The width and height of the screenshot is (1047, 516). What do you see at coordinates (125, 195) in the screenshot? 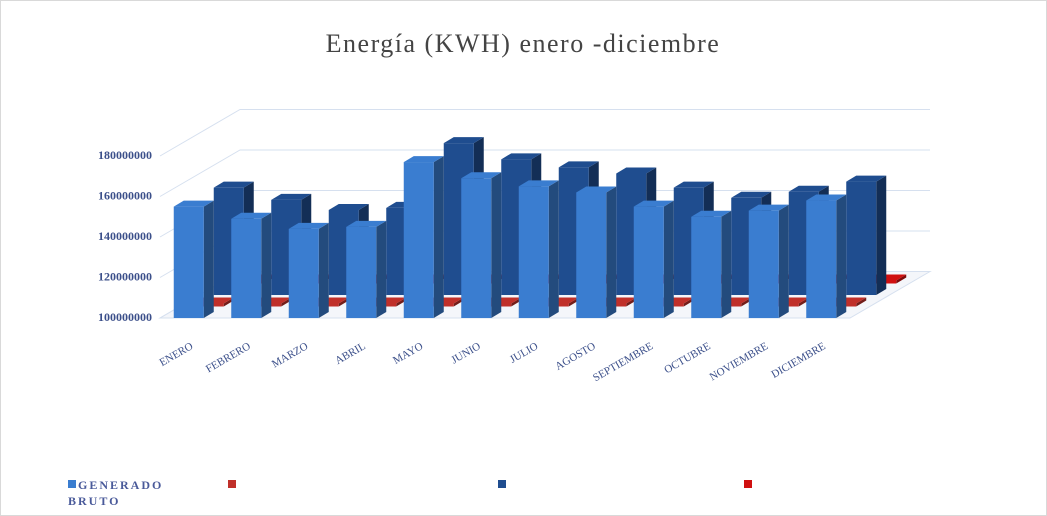
I see `y-tick-label: 160000000` at bounding box center [125, 195].